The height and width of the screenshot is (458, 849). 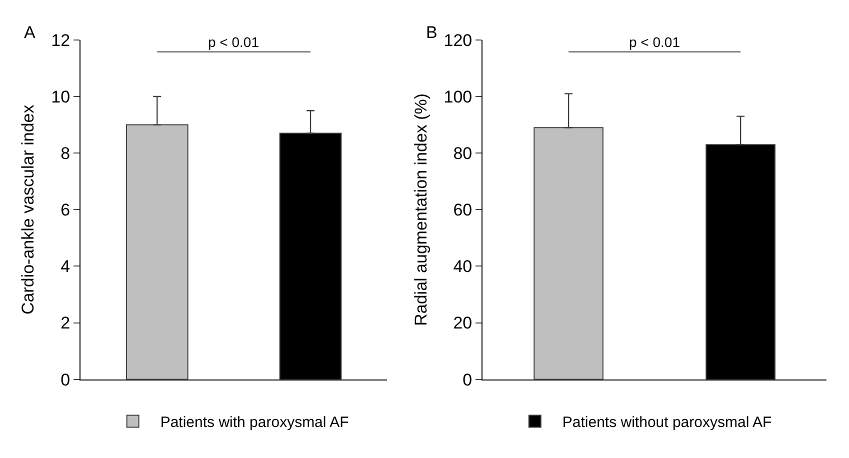 I want to click on legend-label: Patients with paroxysmal AF, so click(x=254, y=423).